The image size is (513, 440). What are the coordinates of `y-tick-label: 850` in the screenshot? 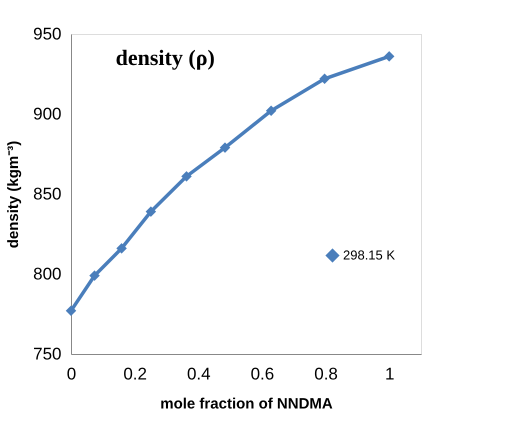 It's located at (47, 194).